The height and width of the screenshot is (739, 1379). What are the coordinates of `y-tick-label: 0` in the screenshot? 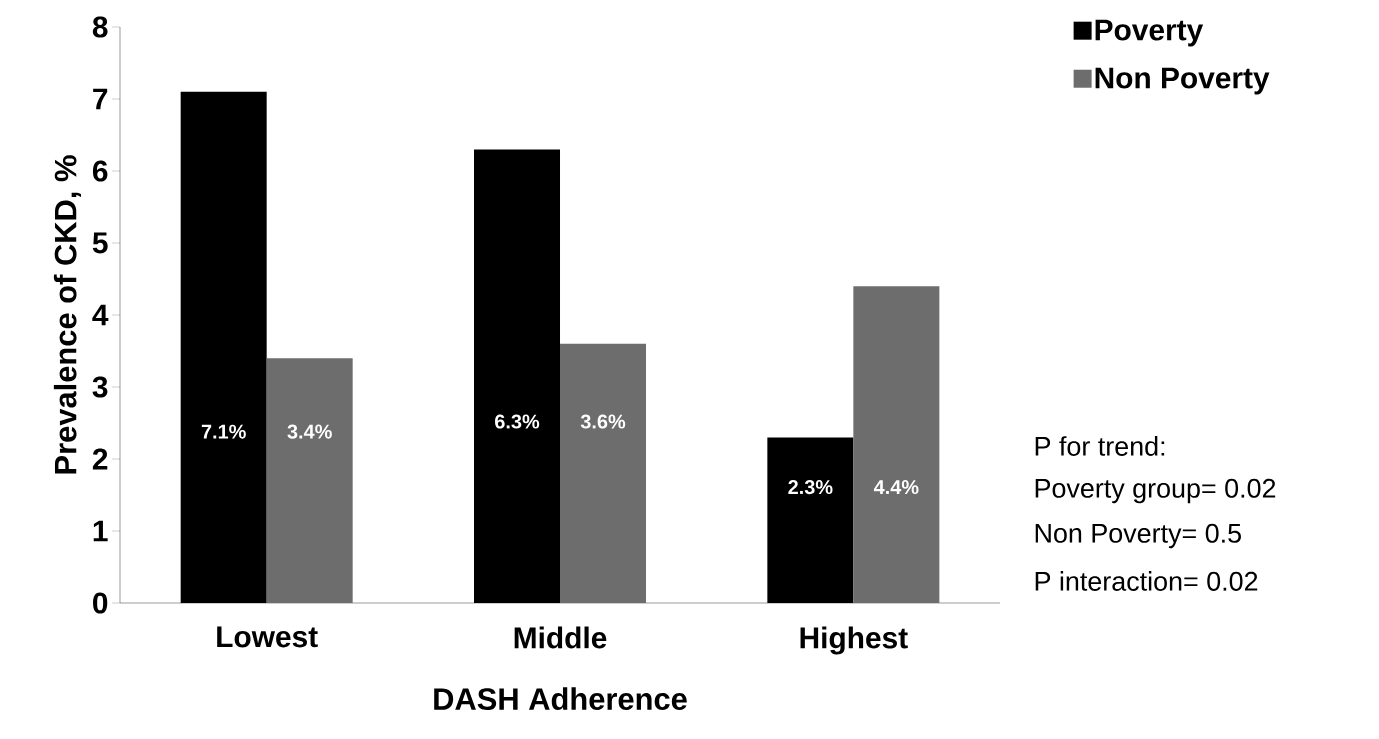 It's located at (100, 603).